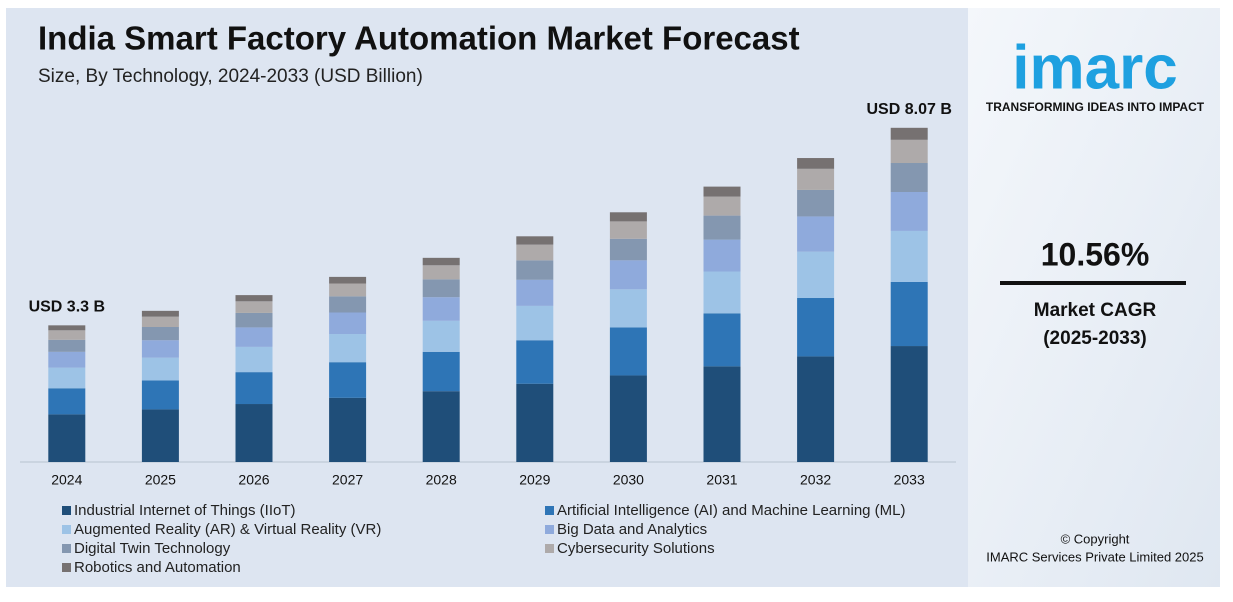 The width and height of the screenshot is (1233, 602). What do you see at coordinates (66, 480) in the screenshot?
I see `x-tick-label: 2024` at bounding box center [66, 480].